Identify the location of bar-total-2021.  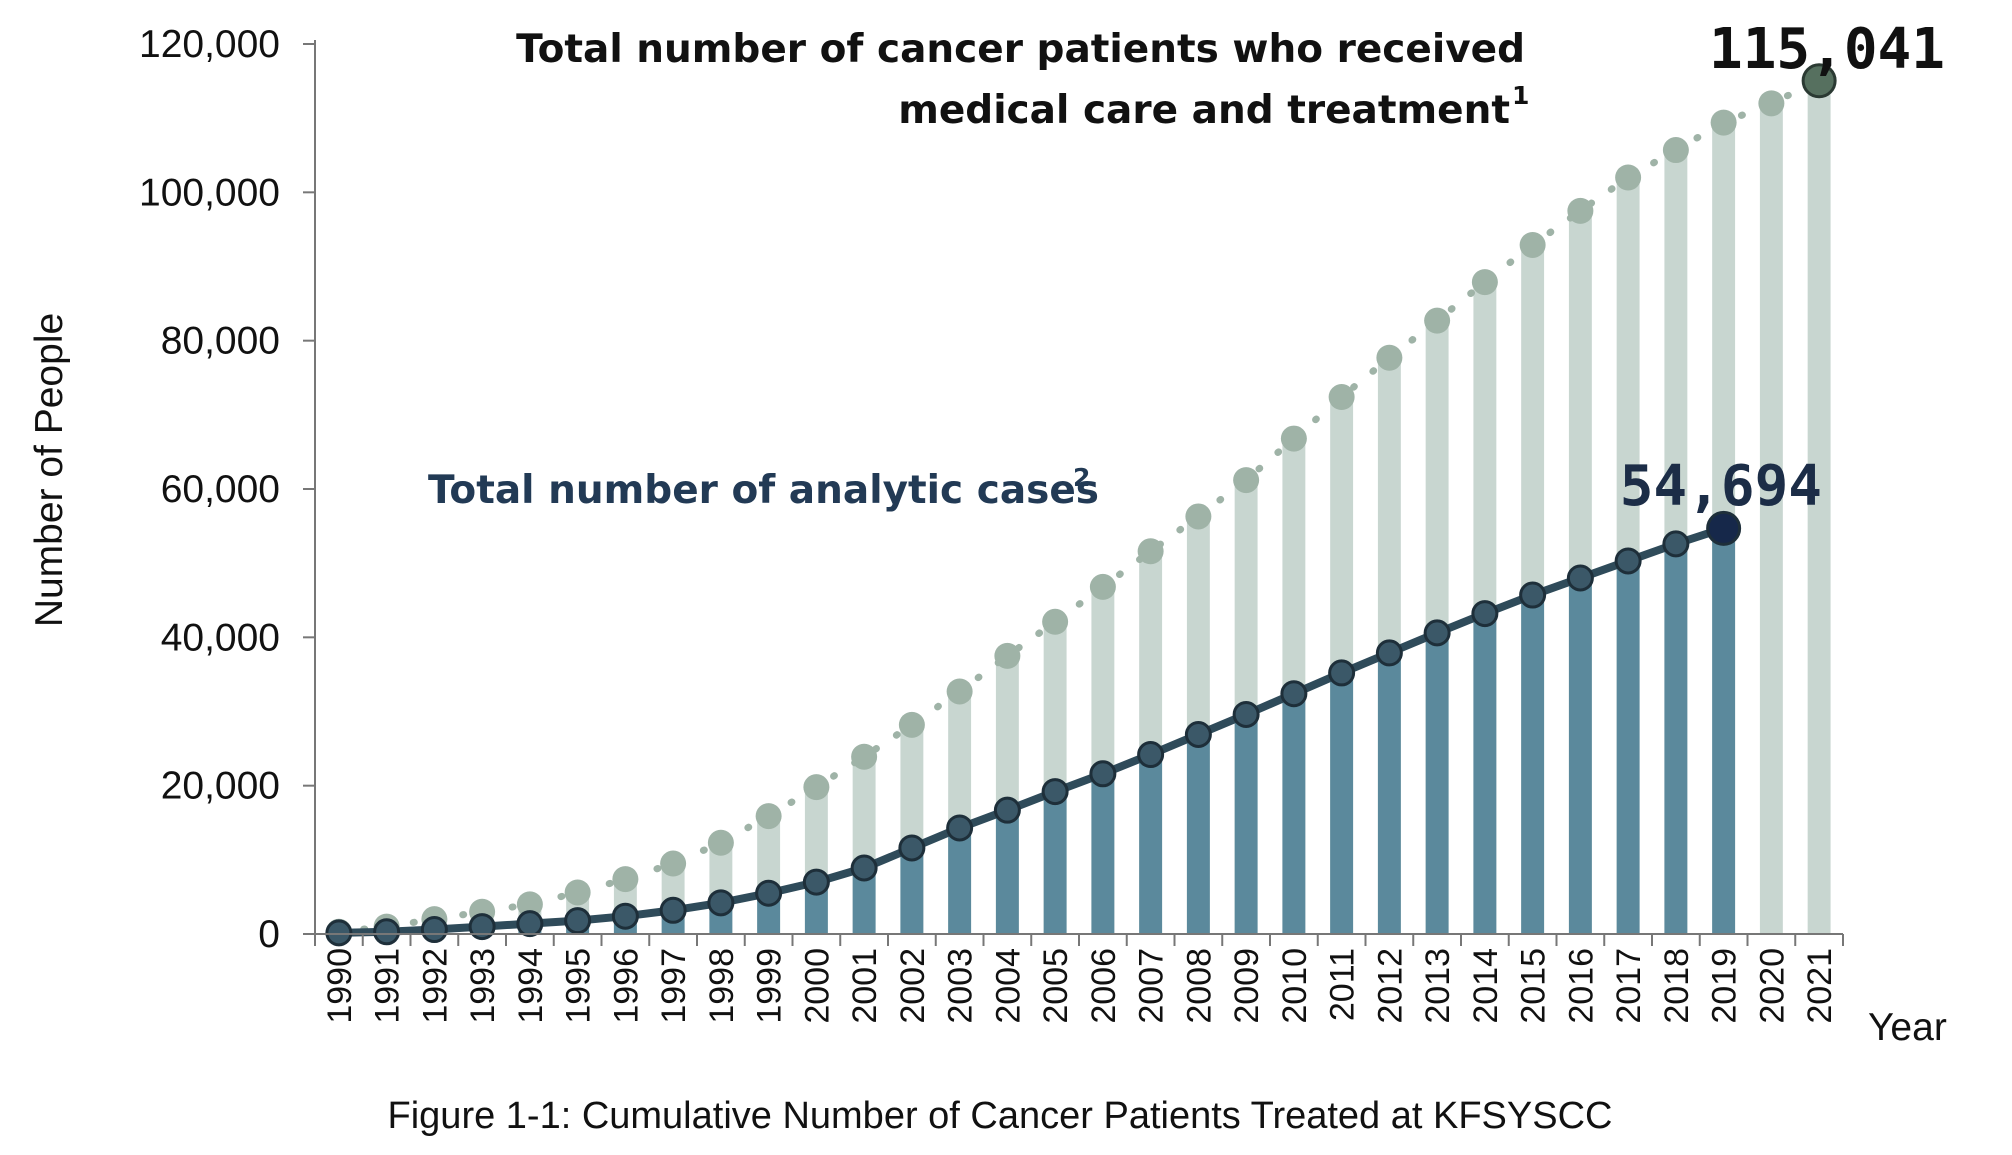
(1819, 507).